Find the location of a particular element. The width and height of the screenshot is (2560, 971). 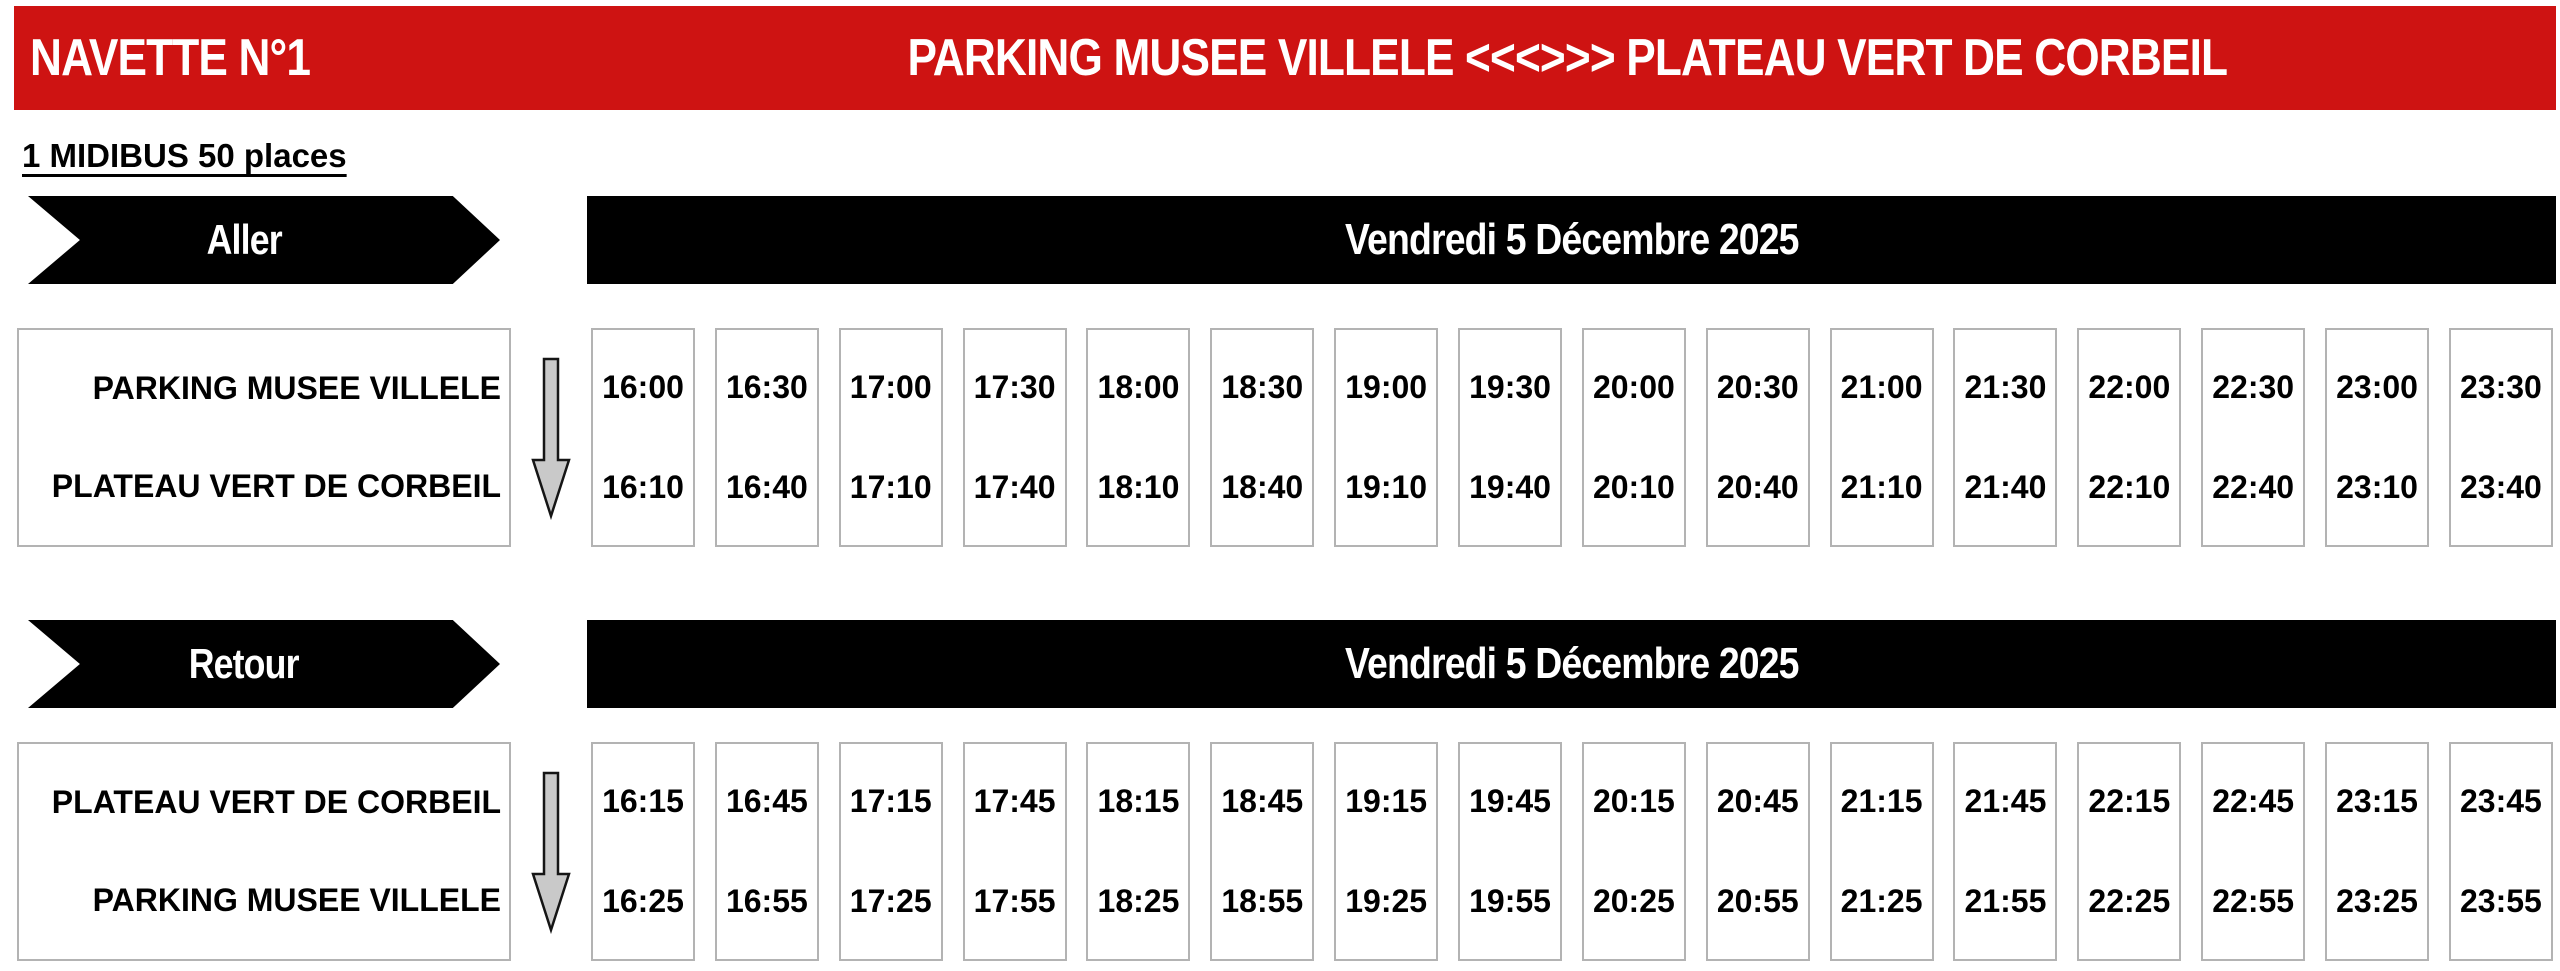

time-column: 16:00 16:10 is located at coordinates (643, 437).